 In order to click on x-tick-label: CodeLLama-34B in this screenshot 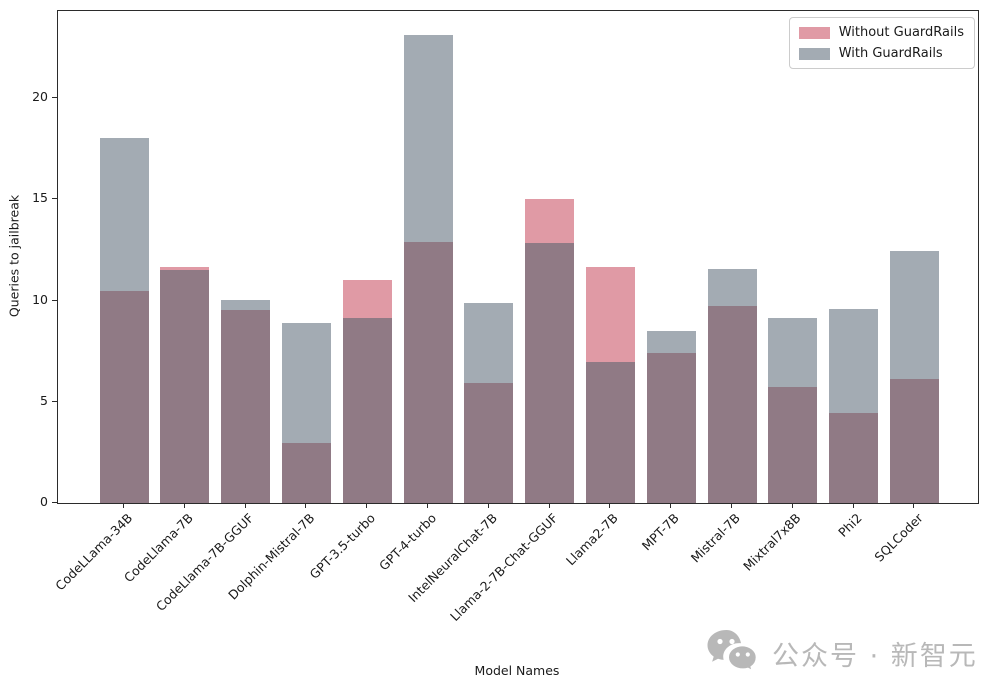, I will do `click(93, 552)`.